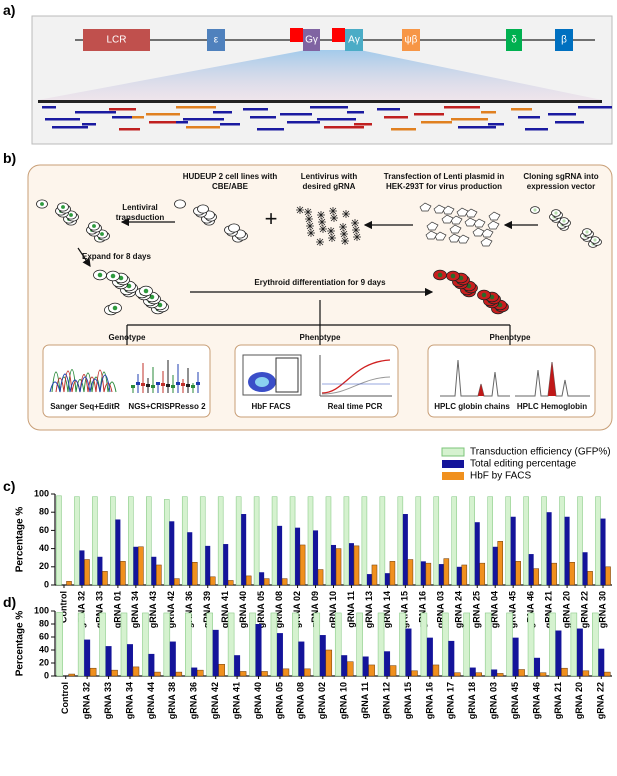  What do you see at coordinates (500, 476) in the screenshot?
I see `legend-label: HbF by FACS` at bounding box center [500, 476].